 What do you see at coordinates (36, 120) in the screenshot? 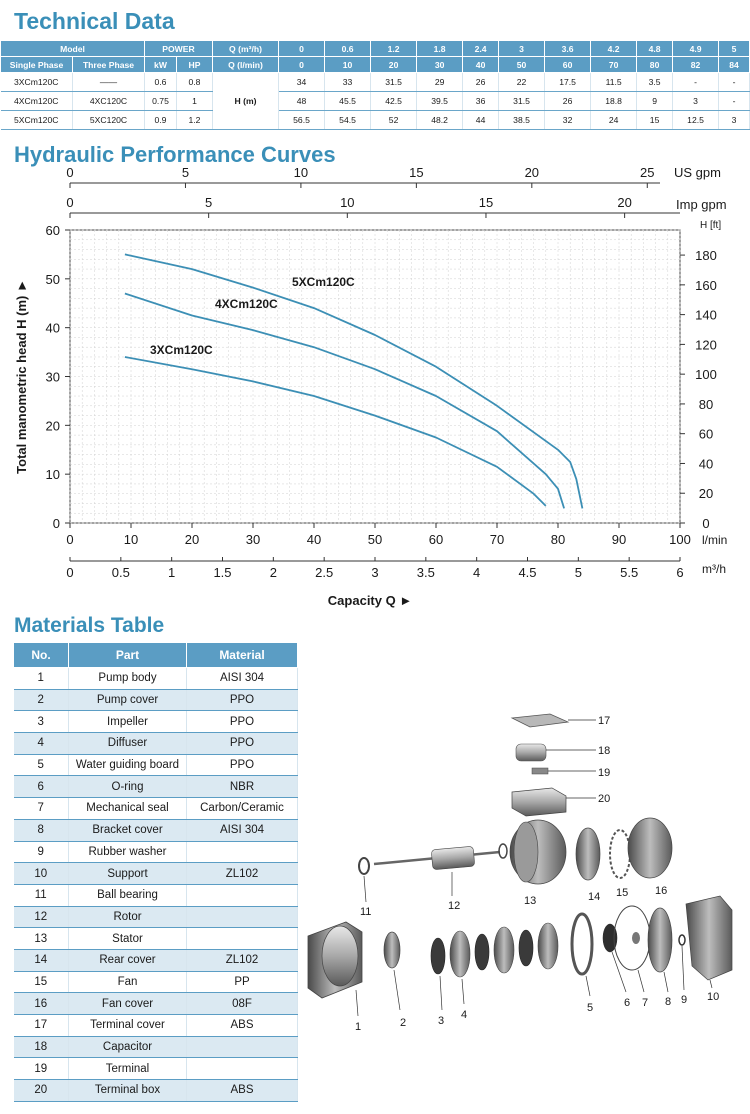
I see `single-phase-model: 5XCm120C` at bounding box center [36, 120].